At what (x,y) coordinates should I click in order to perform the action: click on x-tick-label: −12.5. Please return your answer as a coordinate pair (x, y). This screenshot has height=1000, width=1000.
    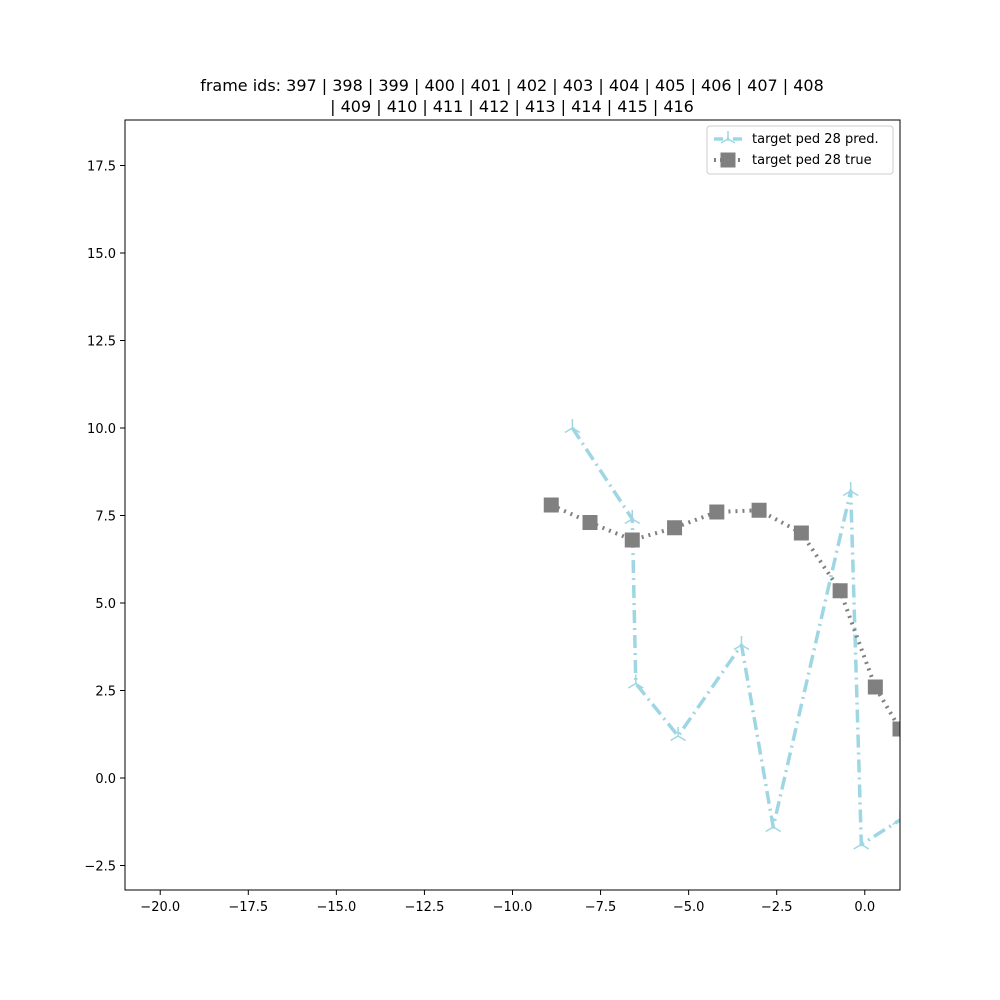
    Looking at the image, I should click on (425, 907).